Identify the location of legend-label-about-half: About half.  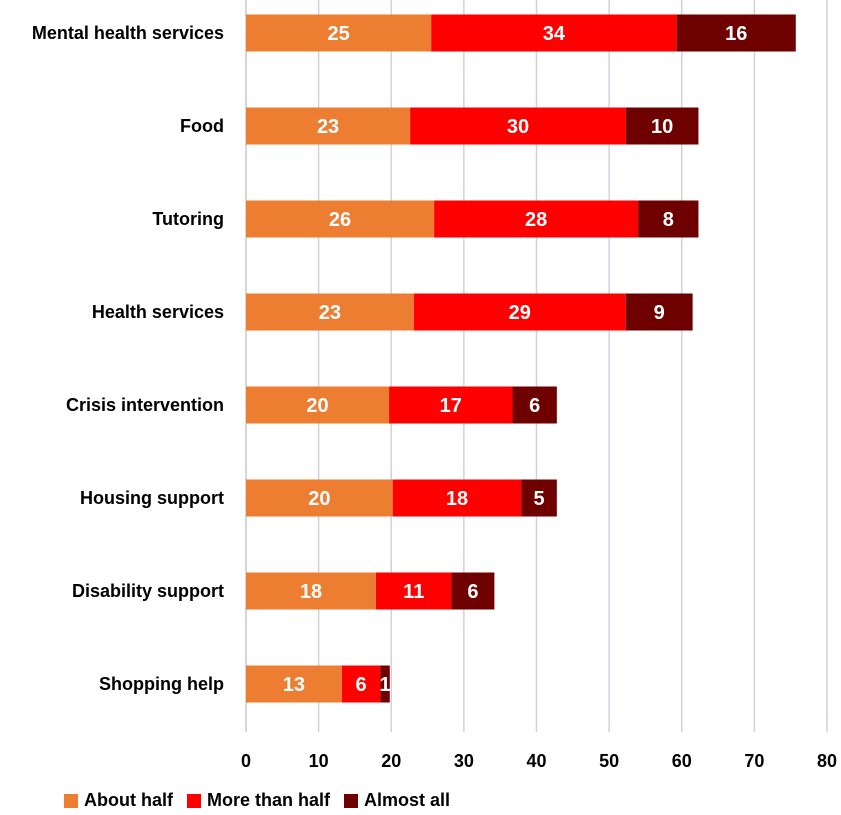
(128, 800).